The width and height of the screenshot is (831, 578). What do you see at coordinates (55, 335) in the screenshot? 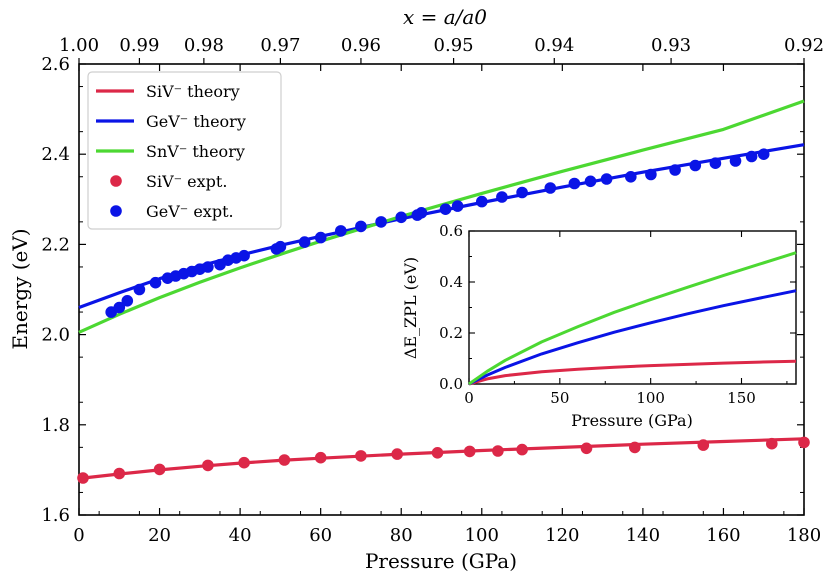
I see `y-tick-label: 2.0` at bounding box center [55, 335].